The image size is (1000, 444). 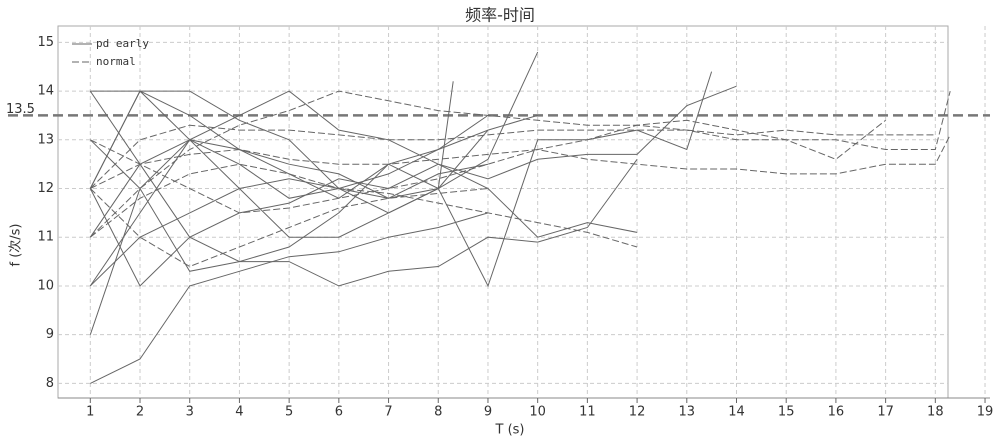 I want to click on x-tick-label: 13, so click(x=687, y=412).